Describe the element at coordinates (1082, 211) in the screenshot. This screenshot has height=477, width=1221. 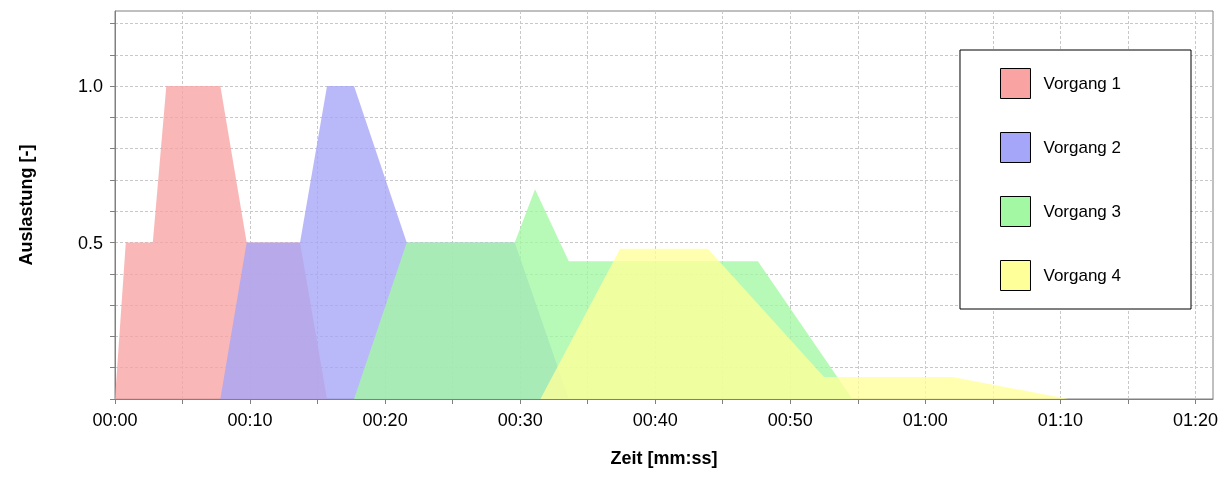
I see `legend-label: Vorgang 3` at that location.